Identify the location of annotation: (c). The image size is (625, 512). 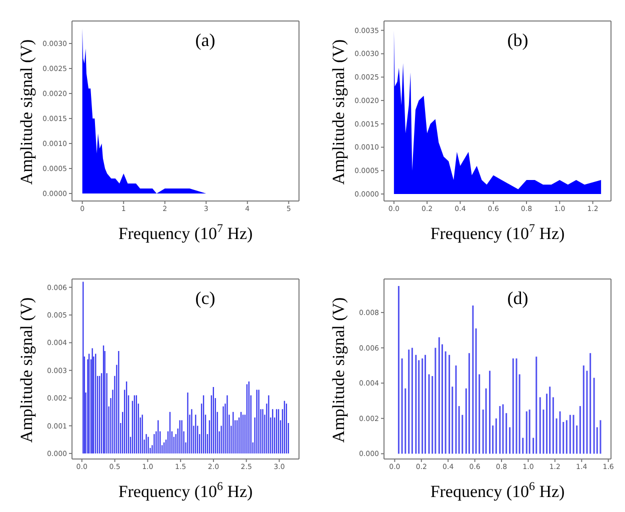
(205, 298).